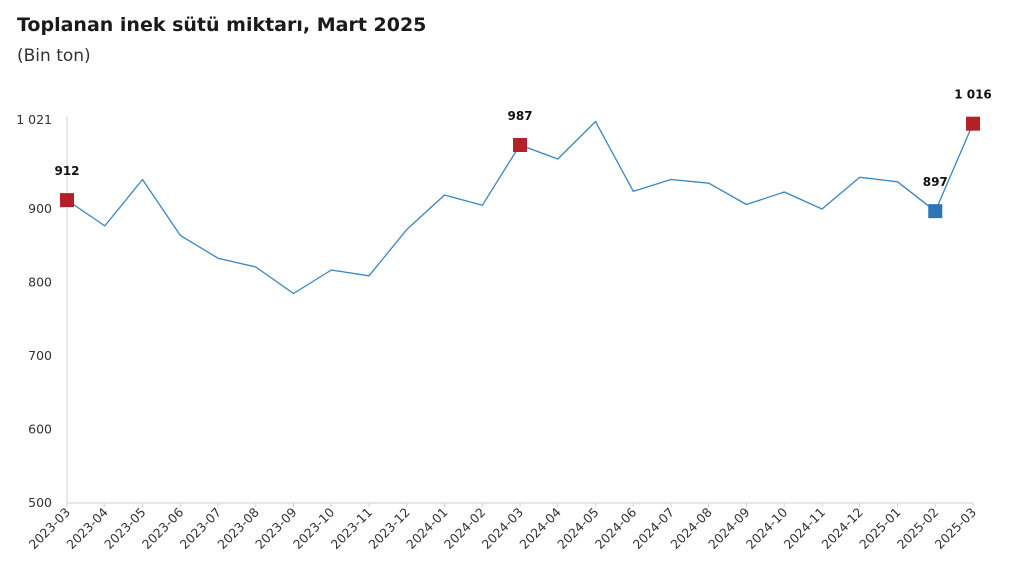 The width and height of the screenshot is (1018, 585). I want to click on data-label: 912, so click(66, 171).